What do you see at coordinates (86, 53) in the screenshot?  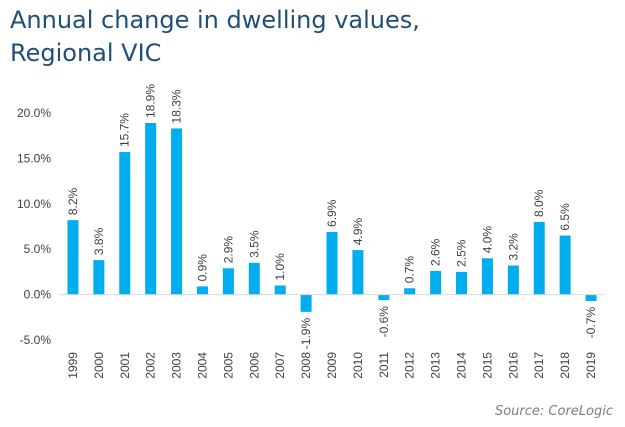 I see `chart-title-line-2: Regional VIC` at bounding box center [86, 53].